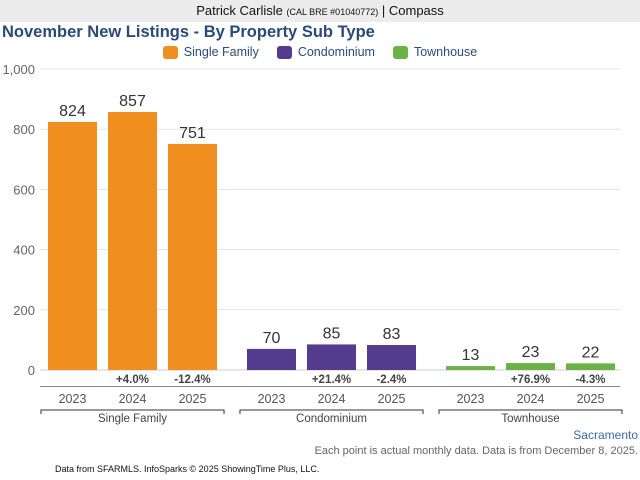 The width and height of the screenshot is (640, 480). What do you see at coordinates (530, 380) in the screenshot?
I see `change-label: +76.9%` at bounding box center [530, 380].